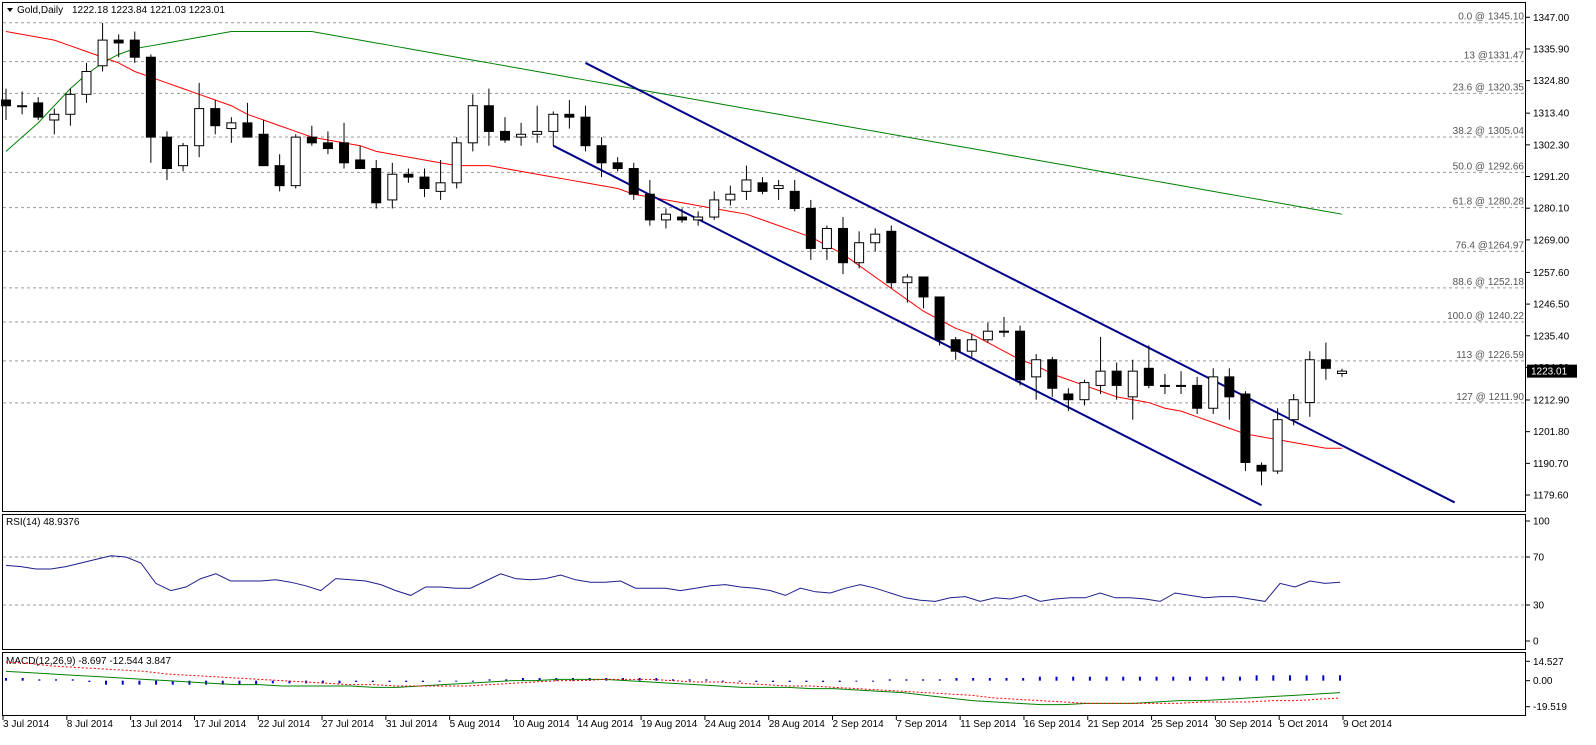 This screenshot has width=1596, height=745. What do you see at coordinates (475, 724) in the screenshot?
I see `time-tick-label-7: 5 Aug 2014` at bounding box center [475, 724].